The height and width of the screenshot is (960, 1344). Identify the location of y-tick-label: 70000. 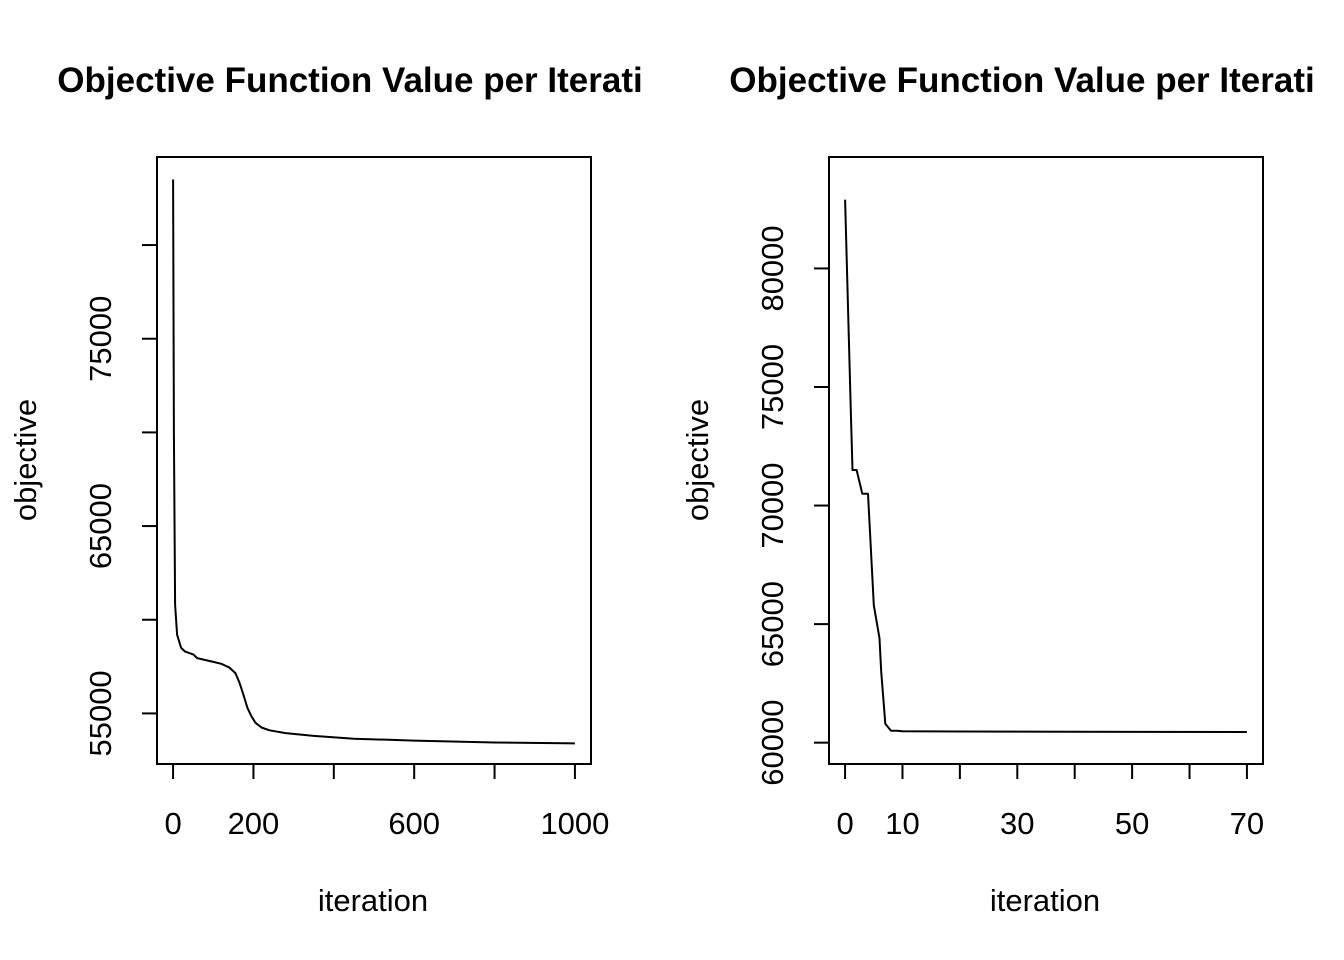
(772, 505).